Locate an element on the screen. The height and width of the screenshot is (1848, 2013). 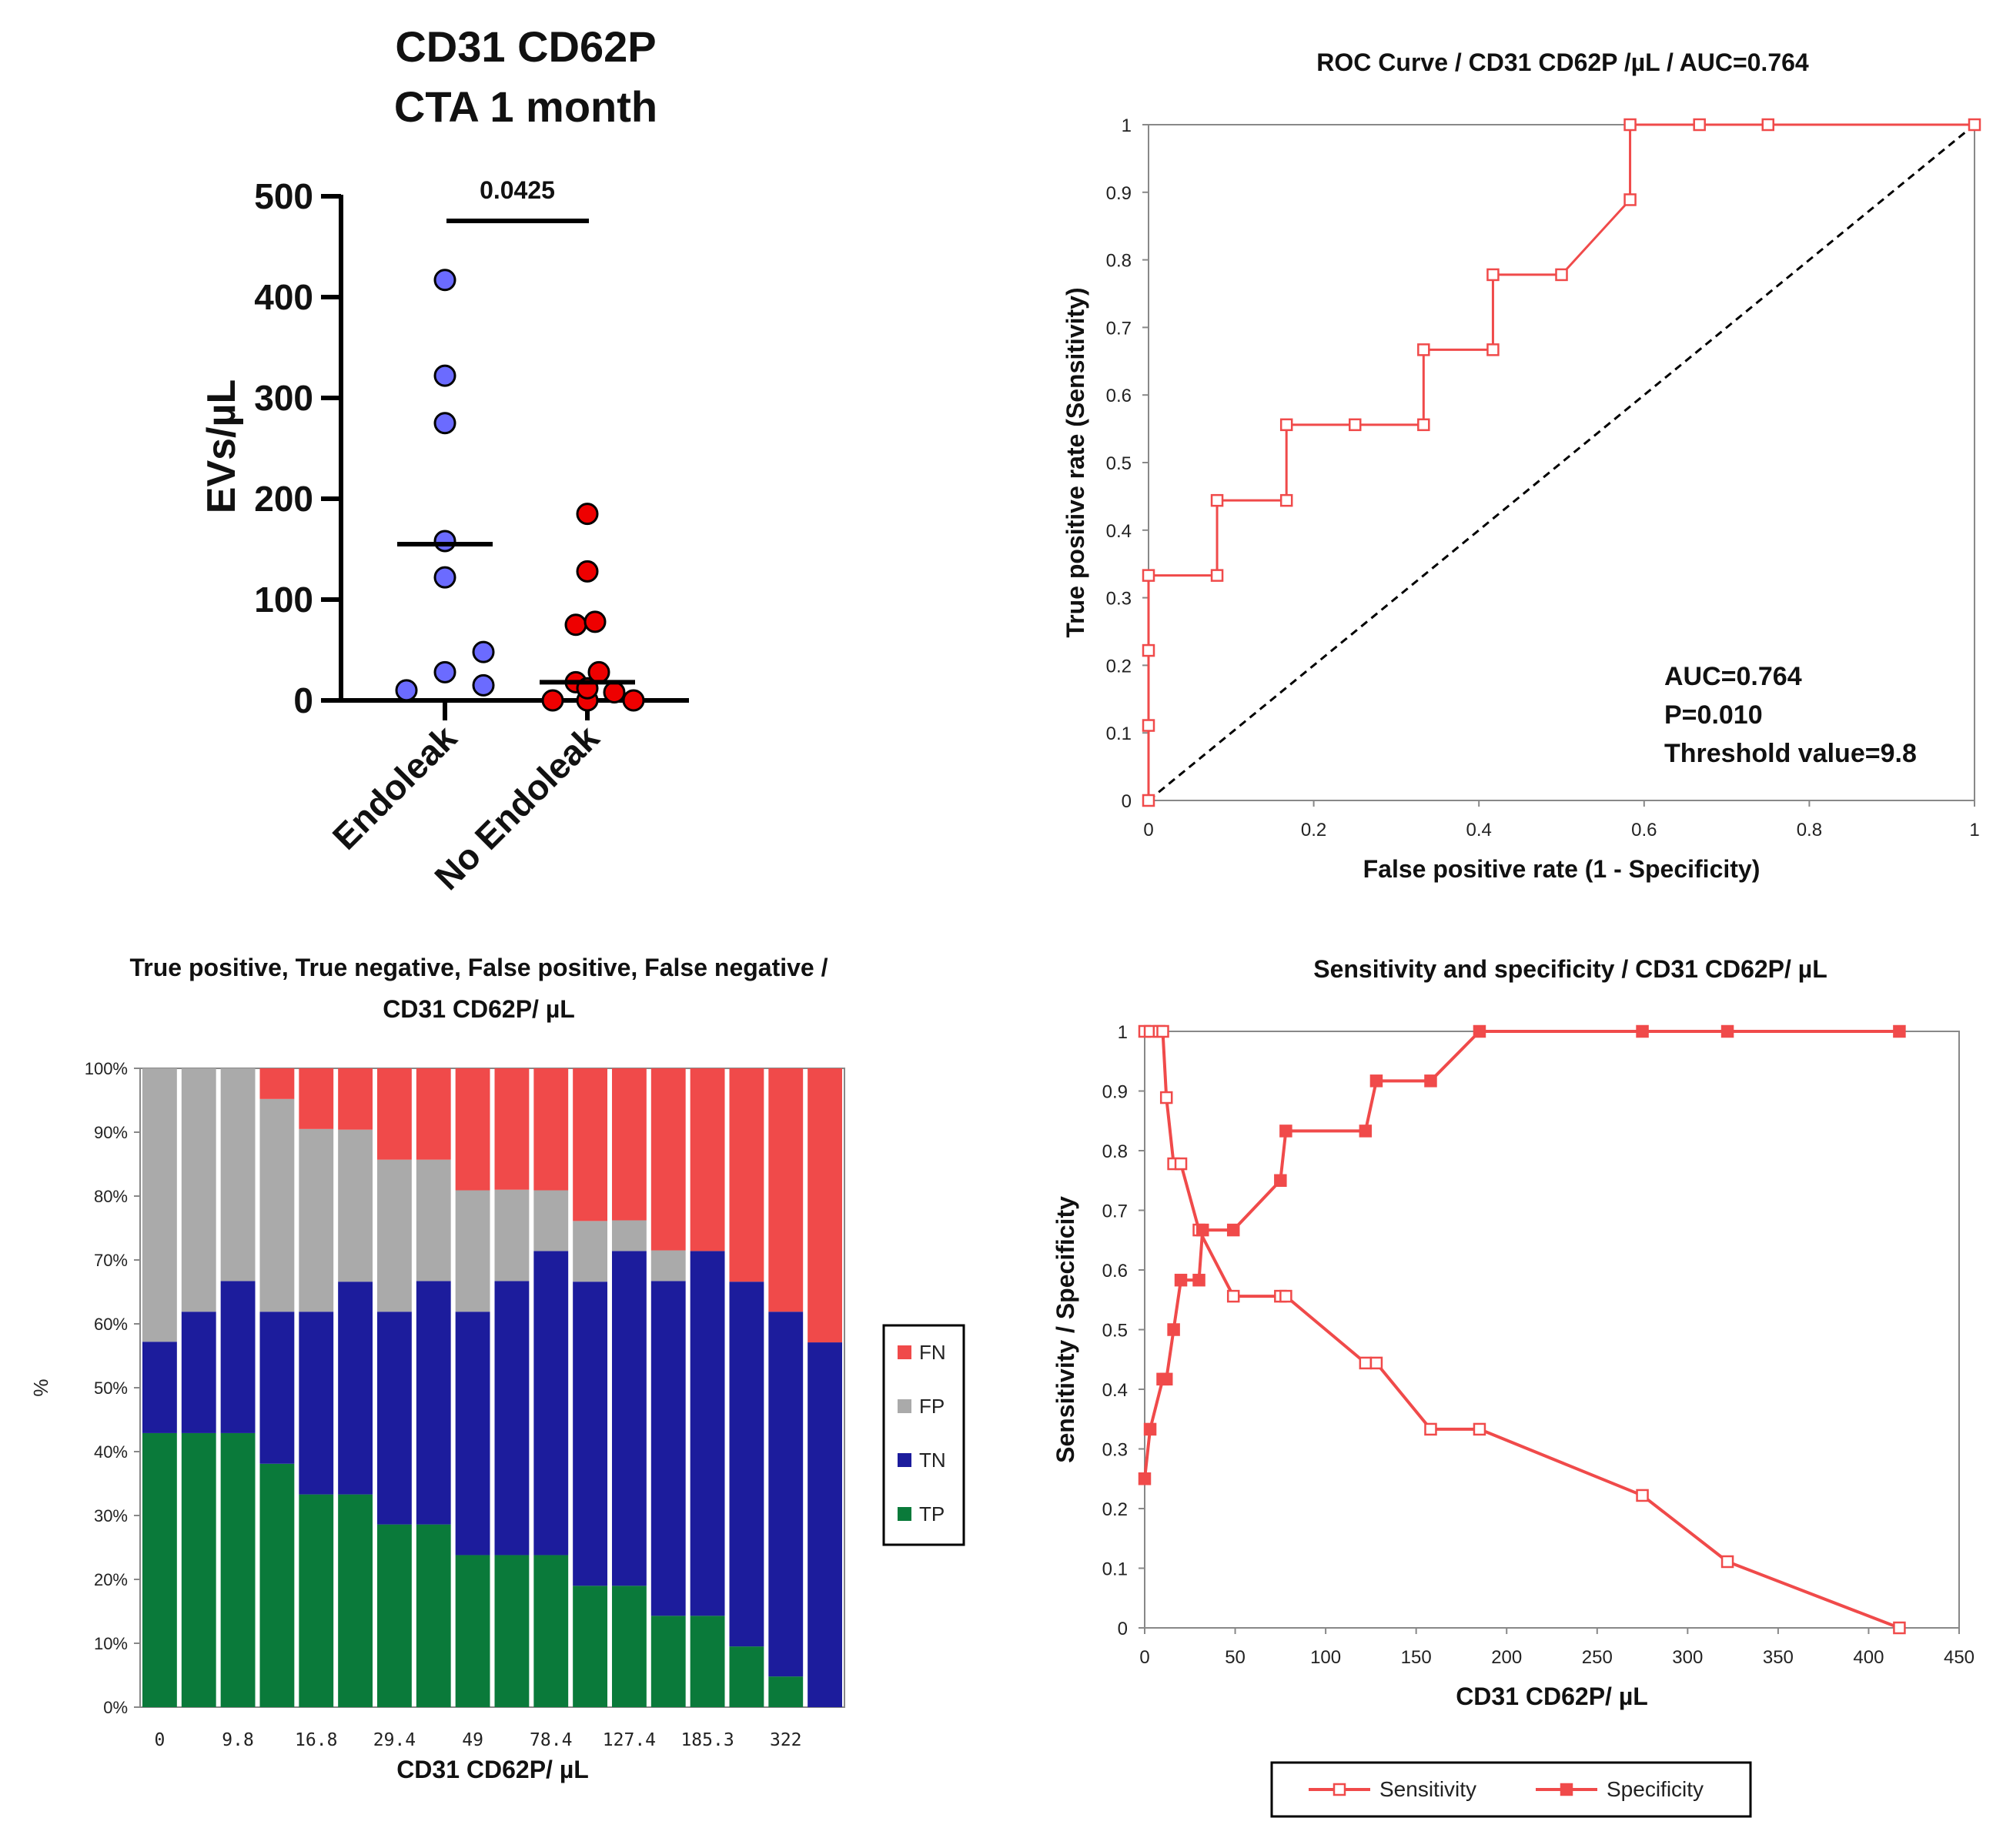
roc-x-tick-label: 1 is located at coordinates (1974, 830).